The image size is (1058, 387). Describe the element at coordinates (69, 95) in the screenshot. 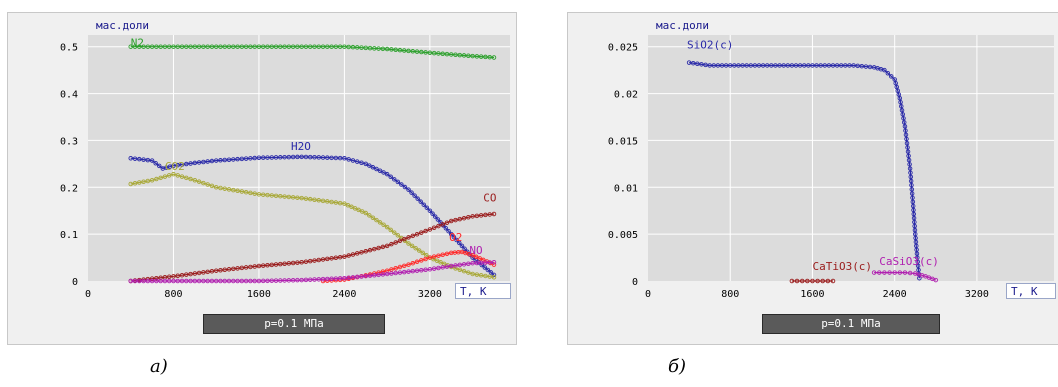

I see `y-tick-label: 0.4` at that location.